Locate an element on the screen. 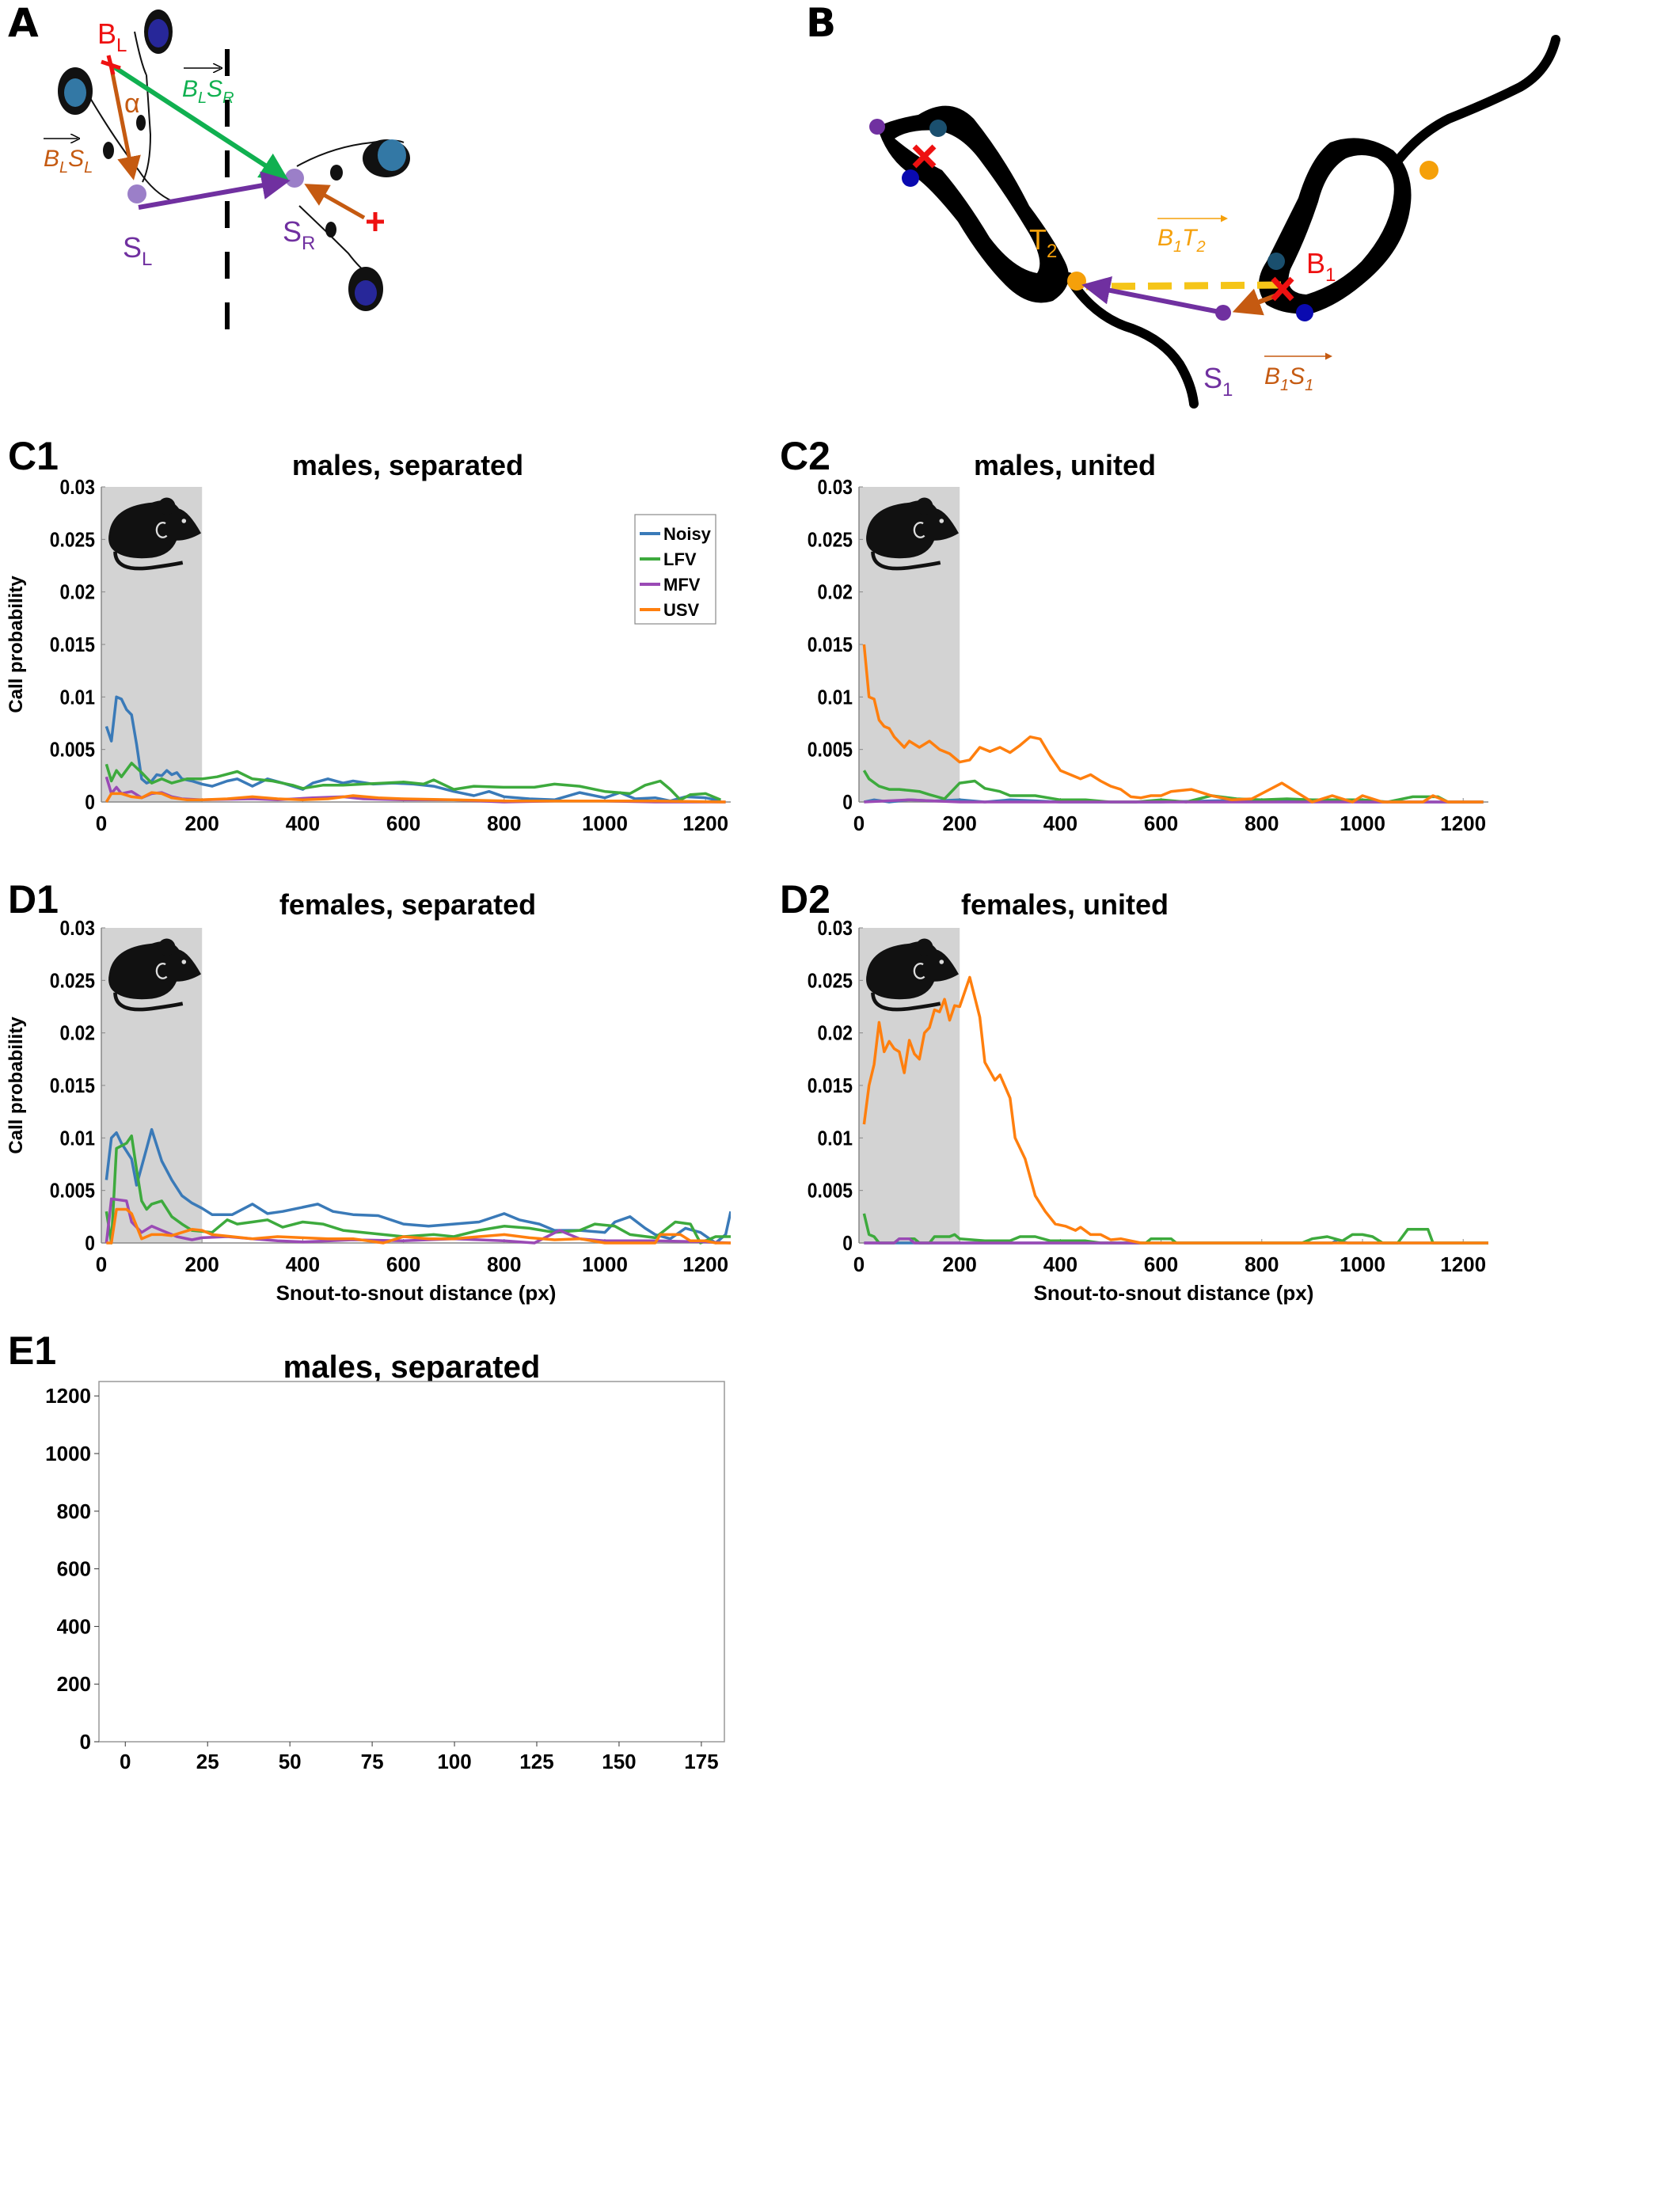  snout-left-marker is located at coordinates (136, 193).